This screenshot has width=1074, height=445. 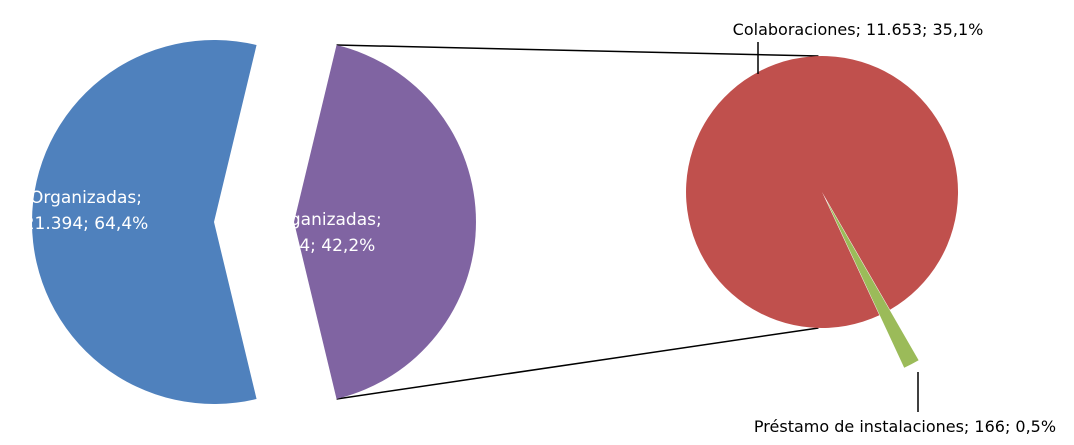 What do you see at coordinates (577, 50) in the screenshot?
I see `connector-line-top` at bounding box center [577, 50].